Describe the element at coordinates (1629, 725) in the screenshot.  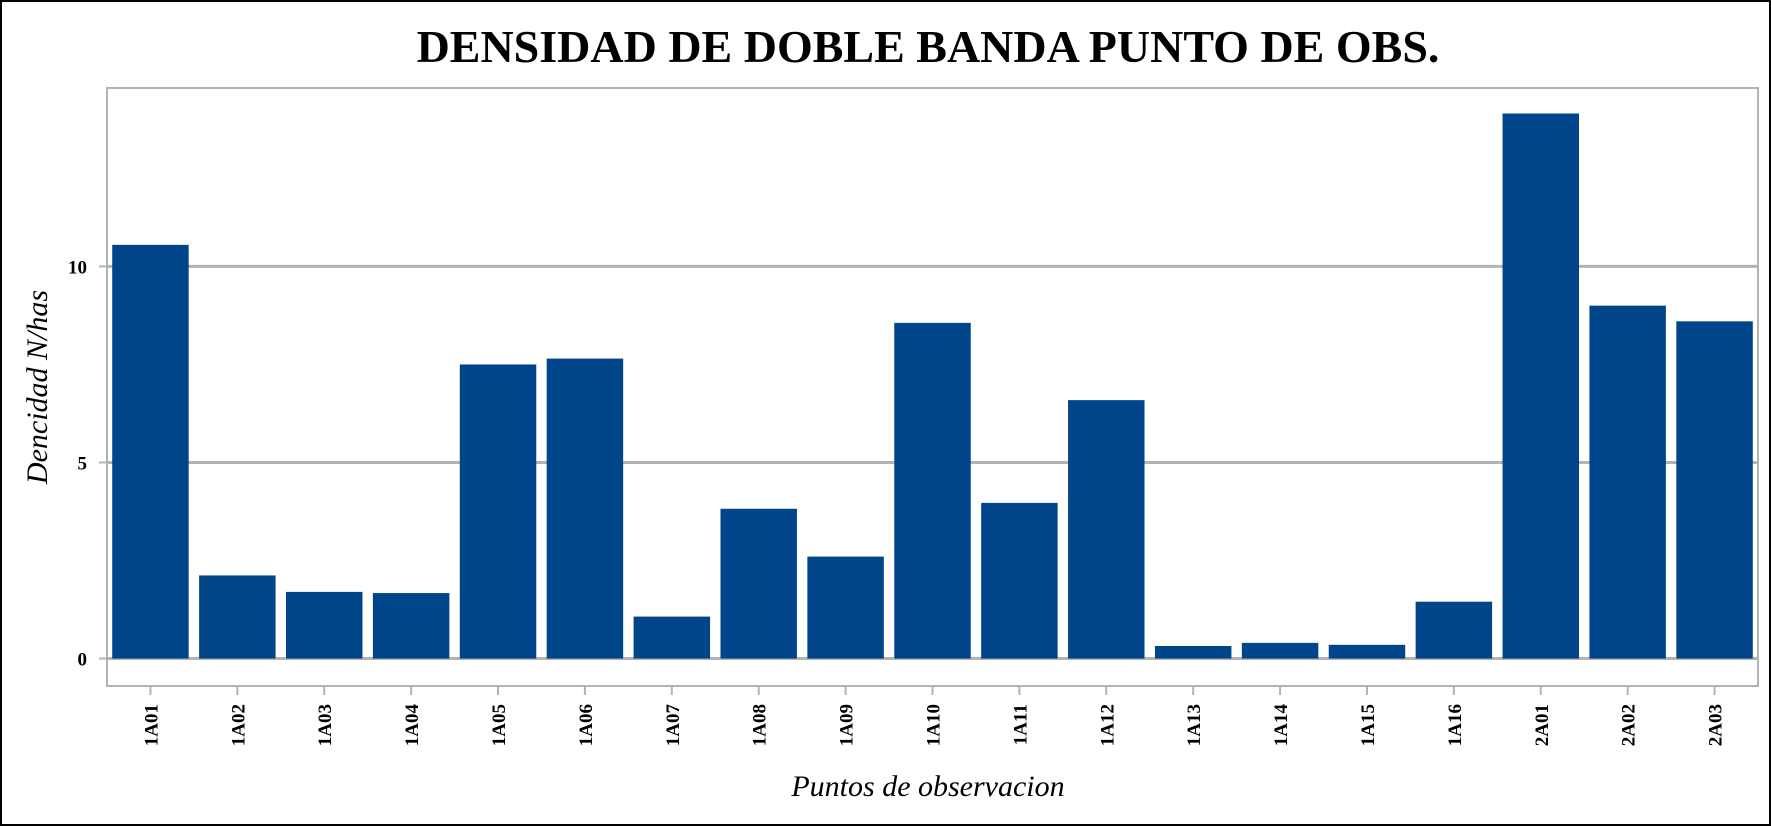
I see `x-tick-label: 2A02` at that location.